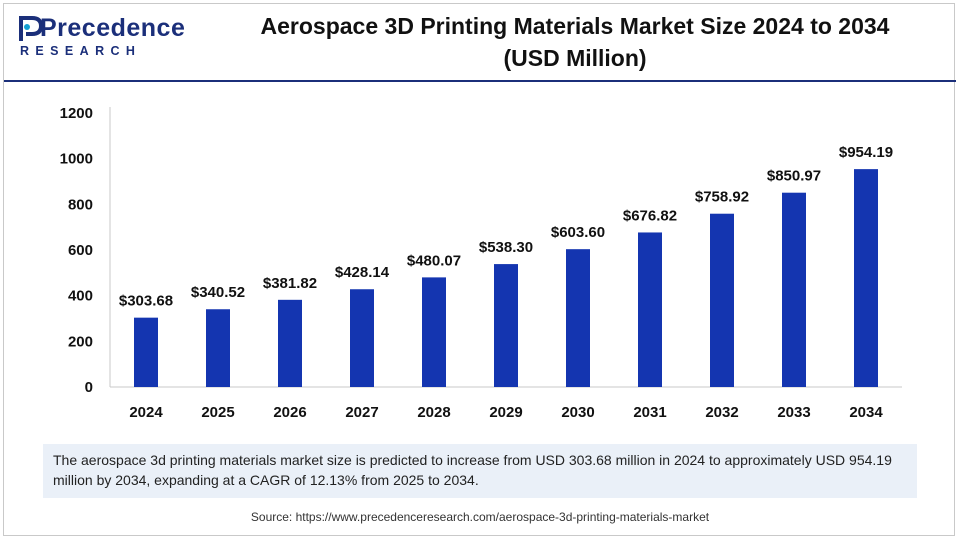 Image resolution: width=960 pixels, height=540 pixels. I want to click on data-label: $340.52, so click(218, 292).